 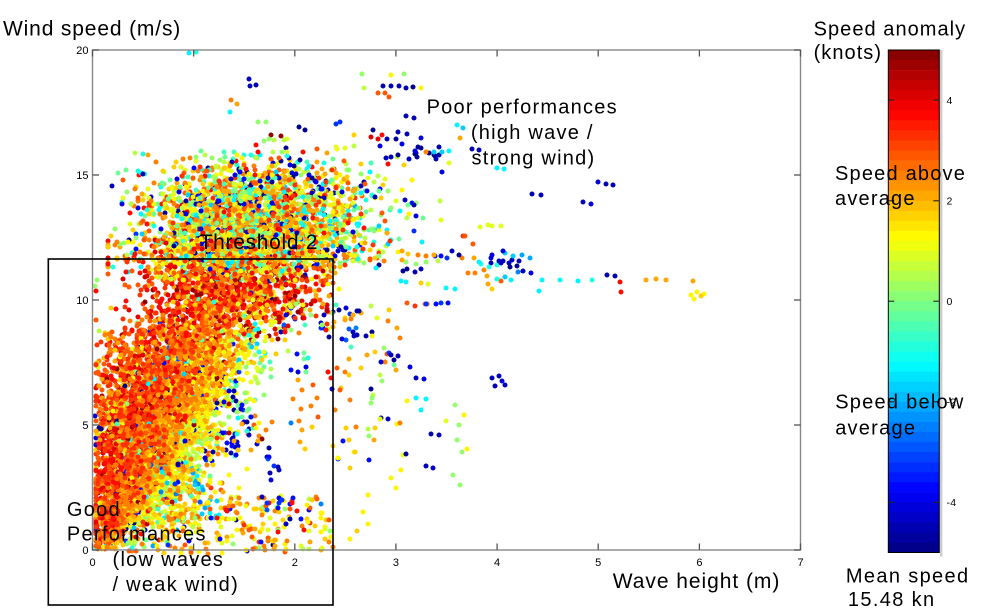 What do you see at coordinates (697, 581) in the screenshot?
I see `svg-text: Wave height (m)` at bounding box center [697, 581].